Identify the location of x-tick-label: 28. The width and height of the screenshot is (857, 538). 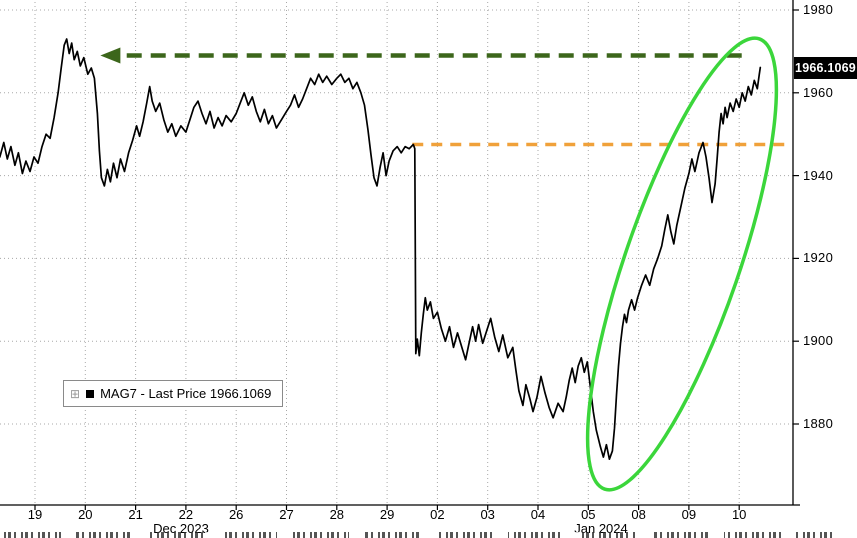
(337, 514).